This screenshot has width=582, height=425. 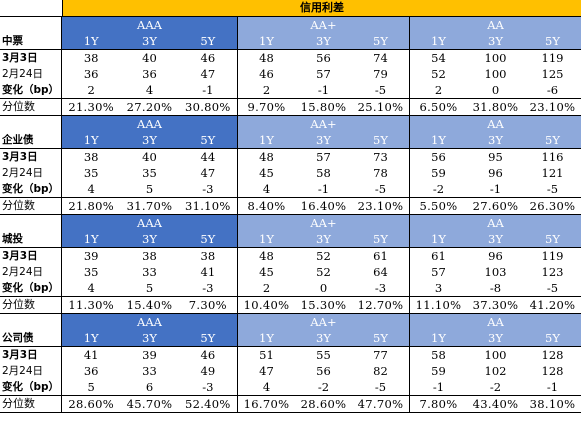 I want to click on table-cell: 10.40%, so click(x=266, y=305).